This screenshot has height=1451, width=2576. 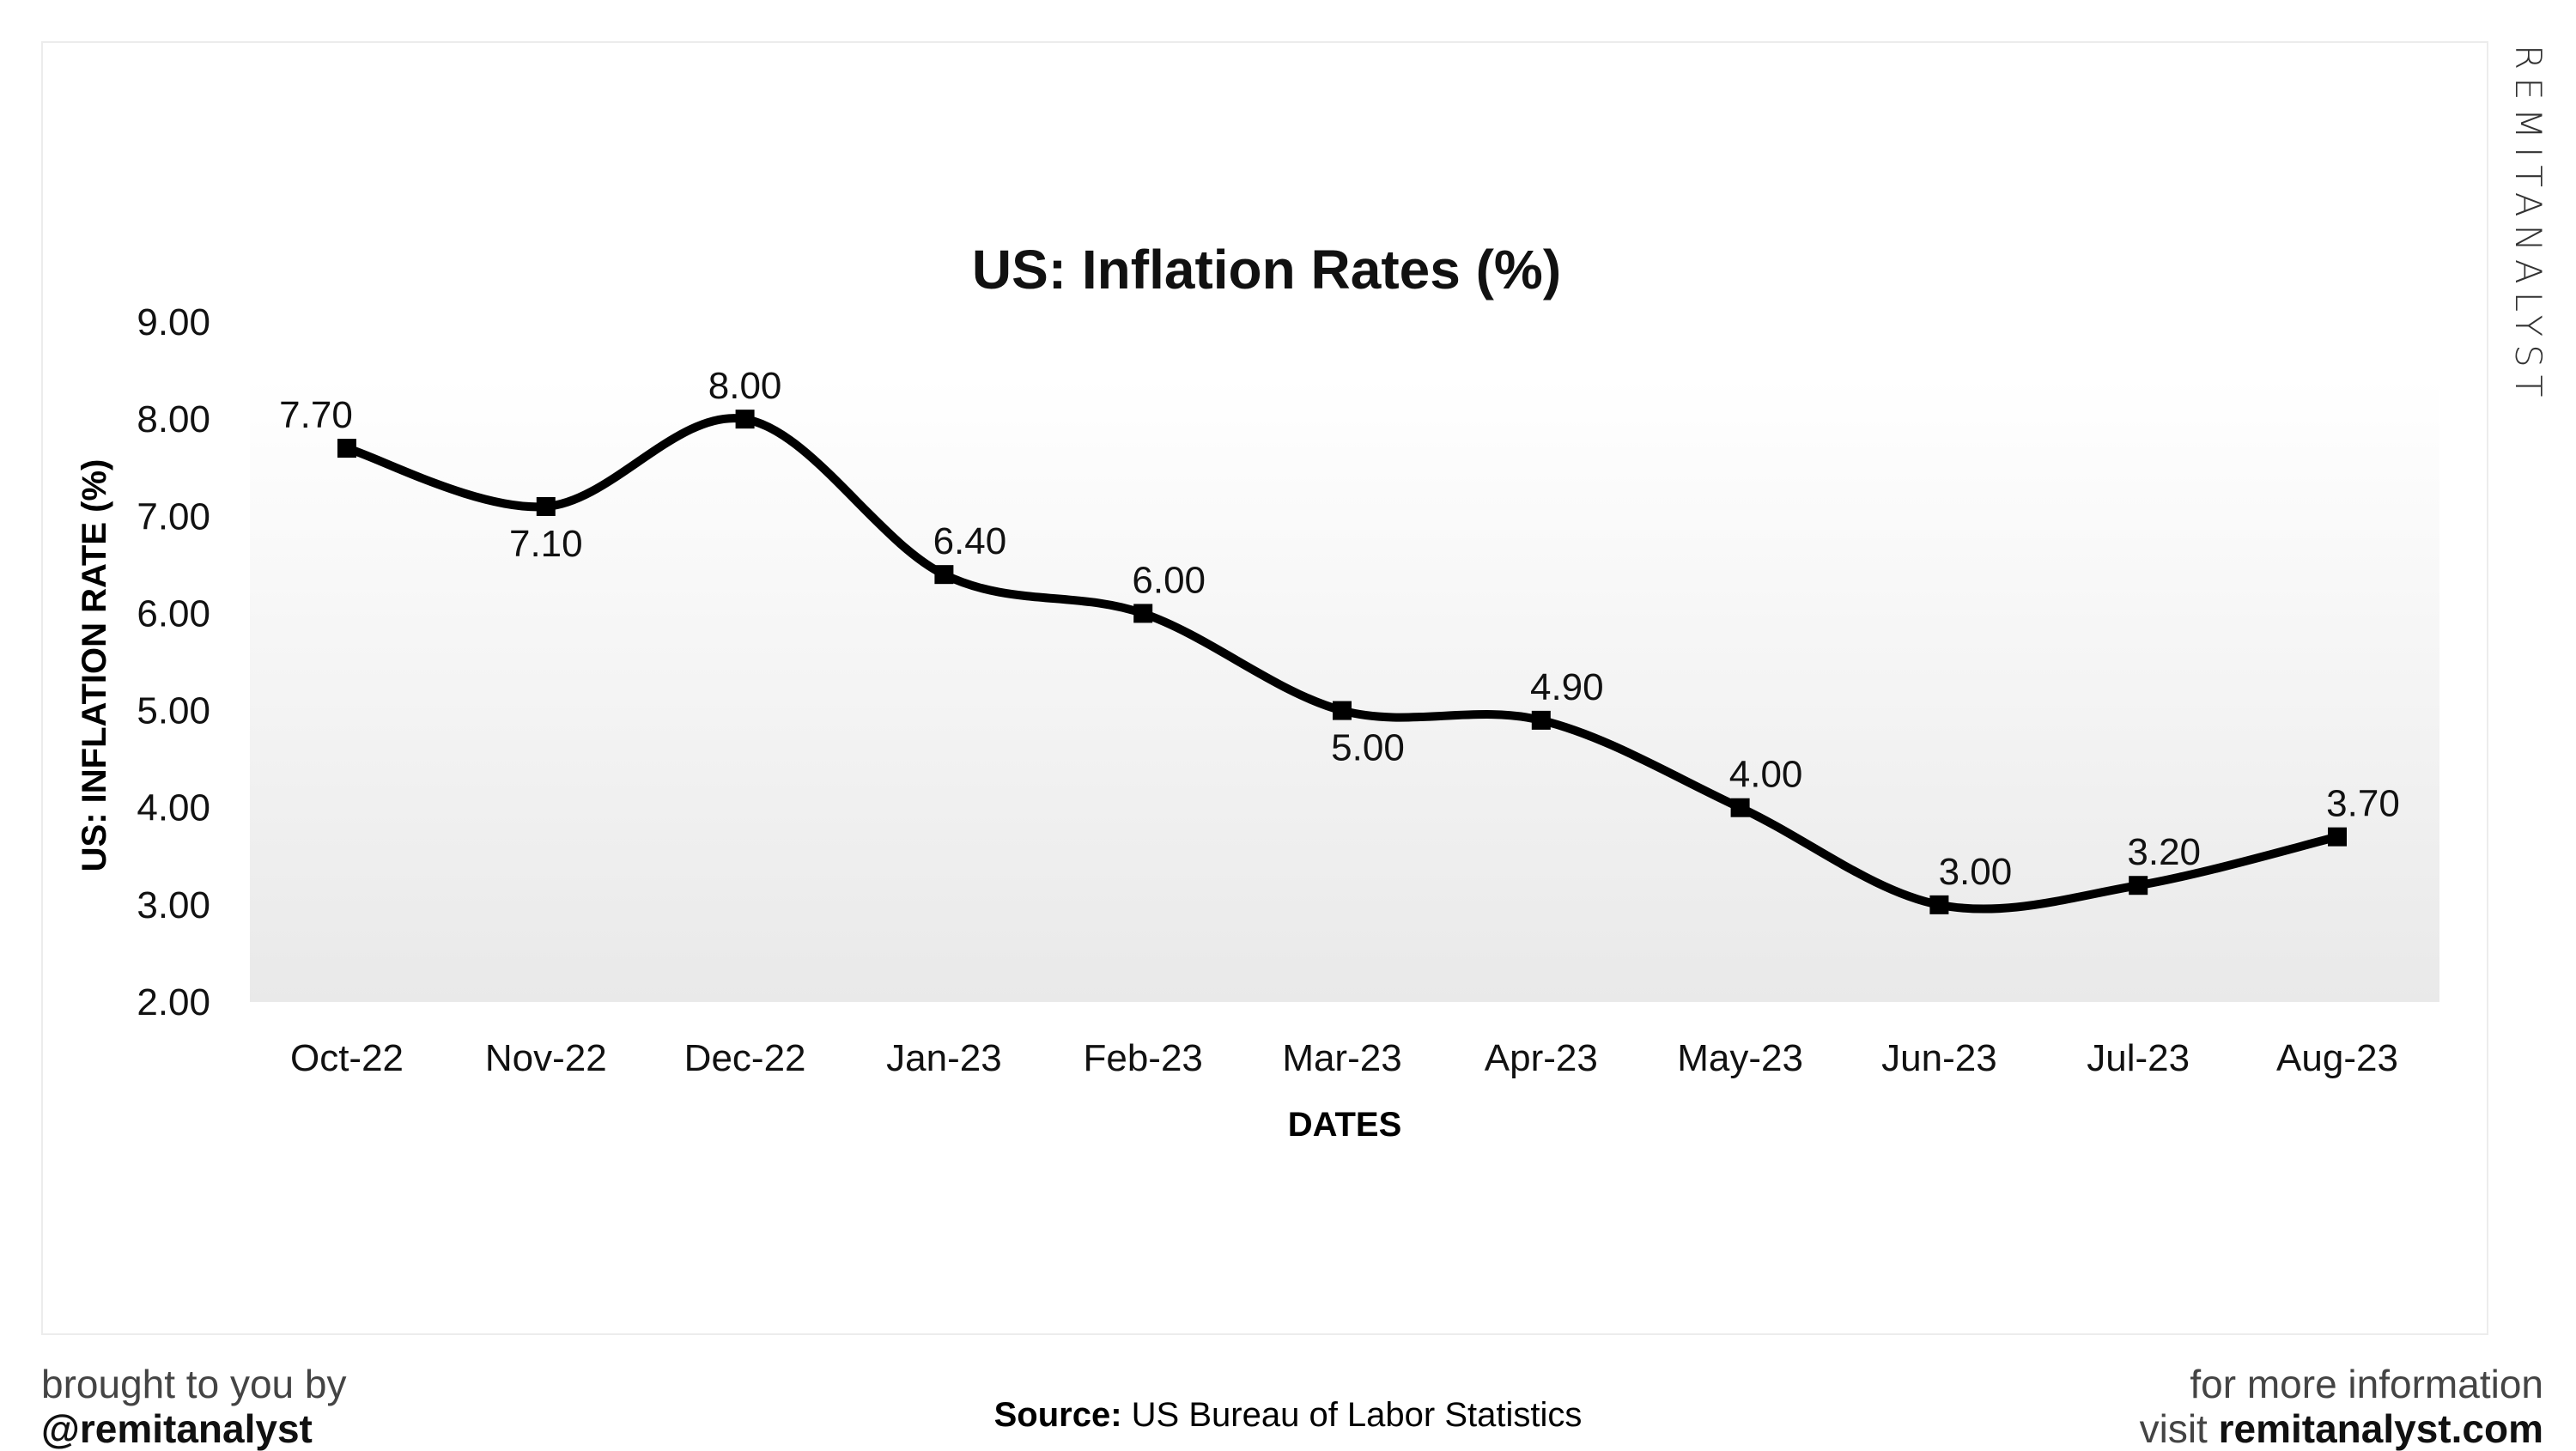 I want to click on footer-info: for more information, so click(x=2367, y=1384).